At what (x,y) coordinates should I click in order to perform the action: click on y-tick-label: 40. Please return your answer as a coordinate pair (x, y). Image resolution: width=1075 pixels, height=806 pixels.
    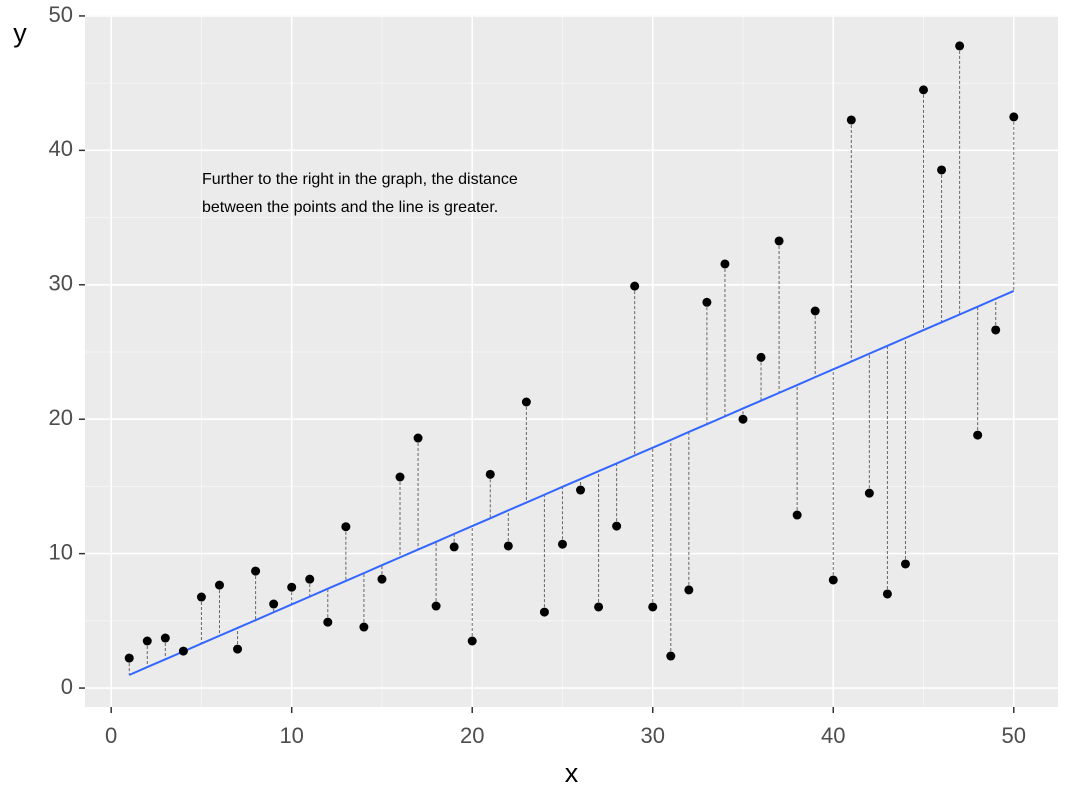
    Looking at the image, I should click on (61, 148).